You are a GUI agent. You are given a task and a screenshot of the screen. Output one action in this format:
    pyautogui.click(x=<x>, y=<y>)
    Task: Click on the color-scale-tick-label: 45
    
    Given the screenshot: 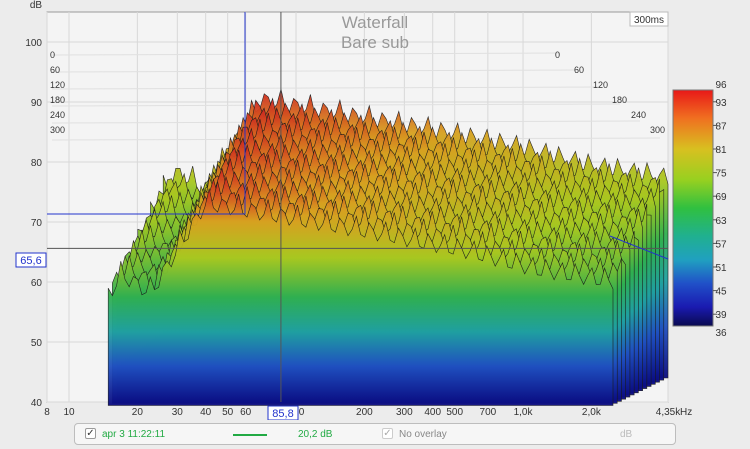 What is the action you would take?
    pyautogui.click(x=721, y=292)
    